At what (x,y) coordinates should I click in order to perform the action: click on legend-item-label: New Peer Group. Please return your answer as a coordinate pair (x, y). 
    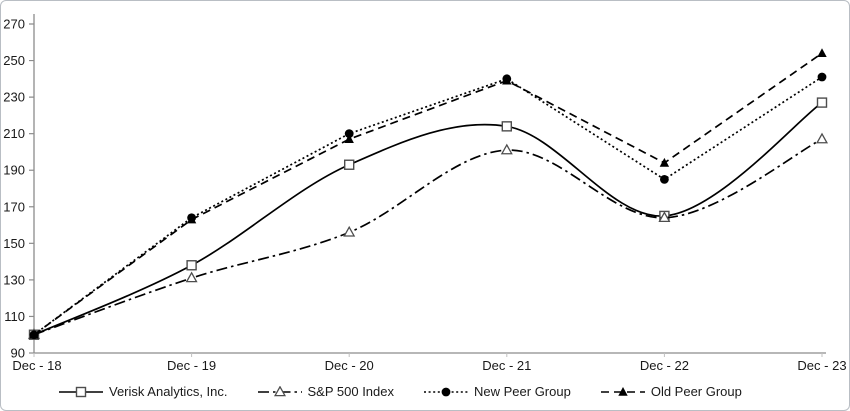
    Looking at the image, I should click on (522, 391).